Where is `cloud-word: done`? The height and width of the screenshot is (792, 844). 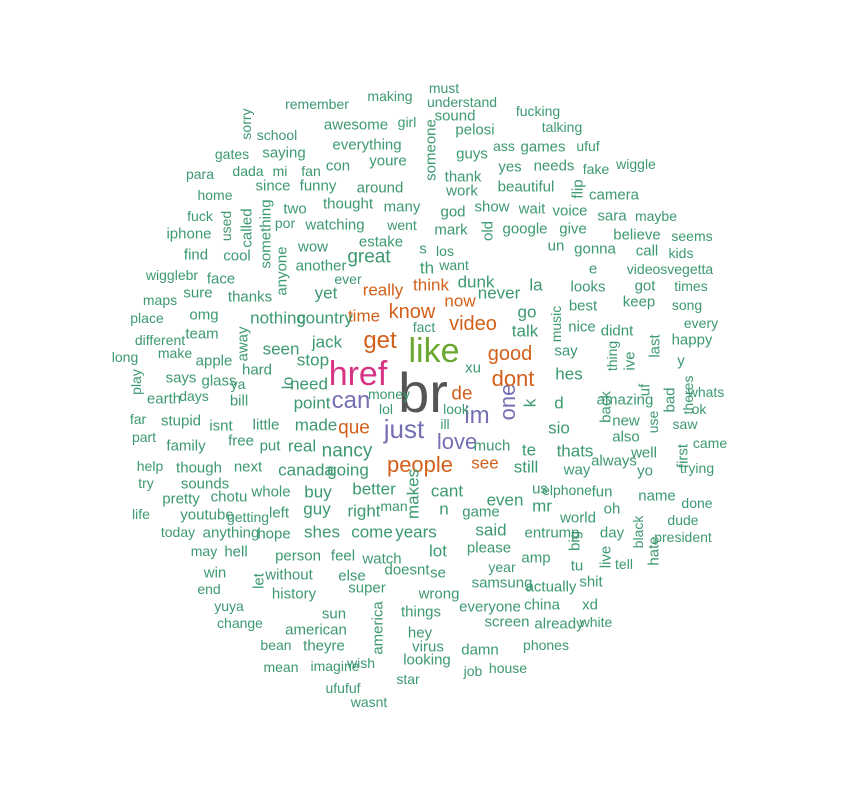
cloud-word: done is located at coordinates (697, 503).